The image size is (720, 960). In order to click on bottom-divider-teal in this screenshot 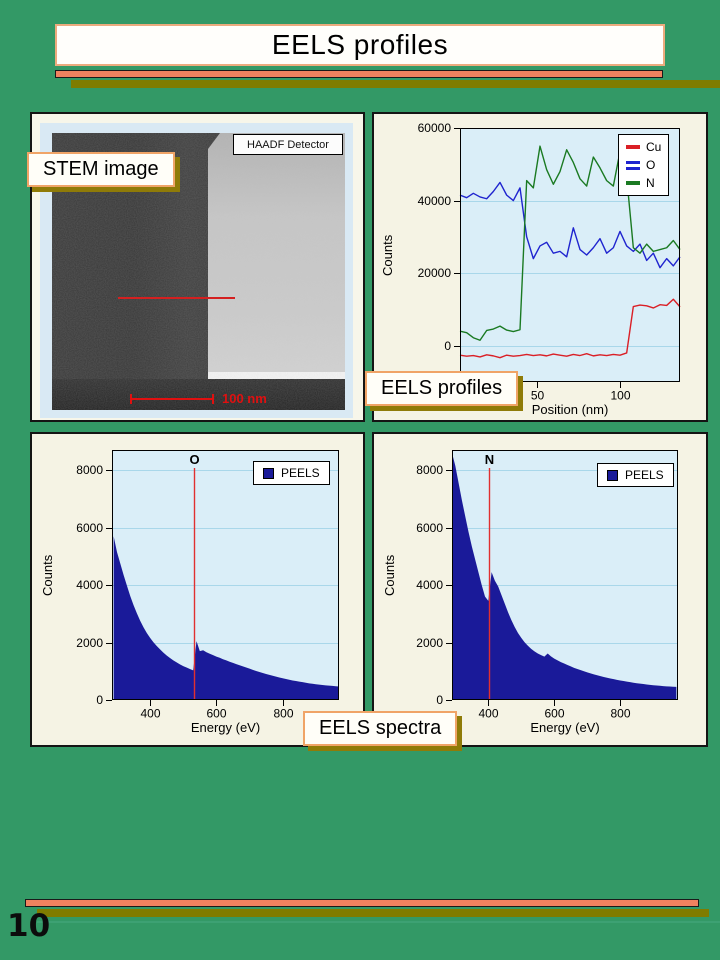, I will do `click(378, 922)`.